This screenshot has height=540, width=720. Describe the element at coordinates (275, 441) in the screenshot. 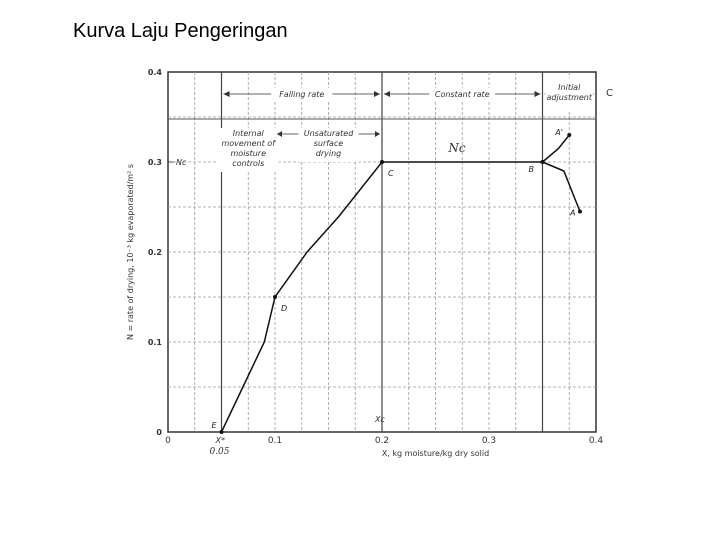

I see `x-tick-label: 0.1` at that location.